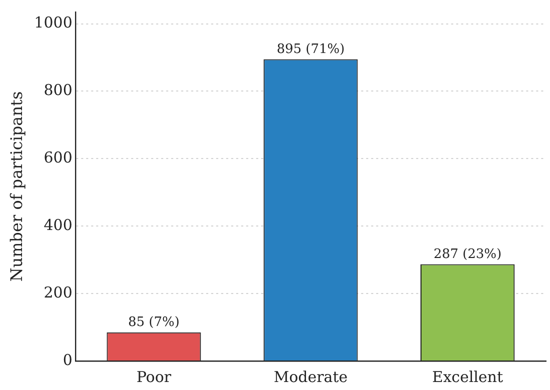  I want to click on y-tick-label: 400, so click(58, 225).